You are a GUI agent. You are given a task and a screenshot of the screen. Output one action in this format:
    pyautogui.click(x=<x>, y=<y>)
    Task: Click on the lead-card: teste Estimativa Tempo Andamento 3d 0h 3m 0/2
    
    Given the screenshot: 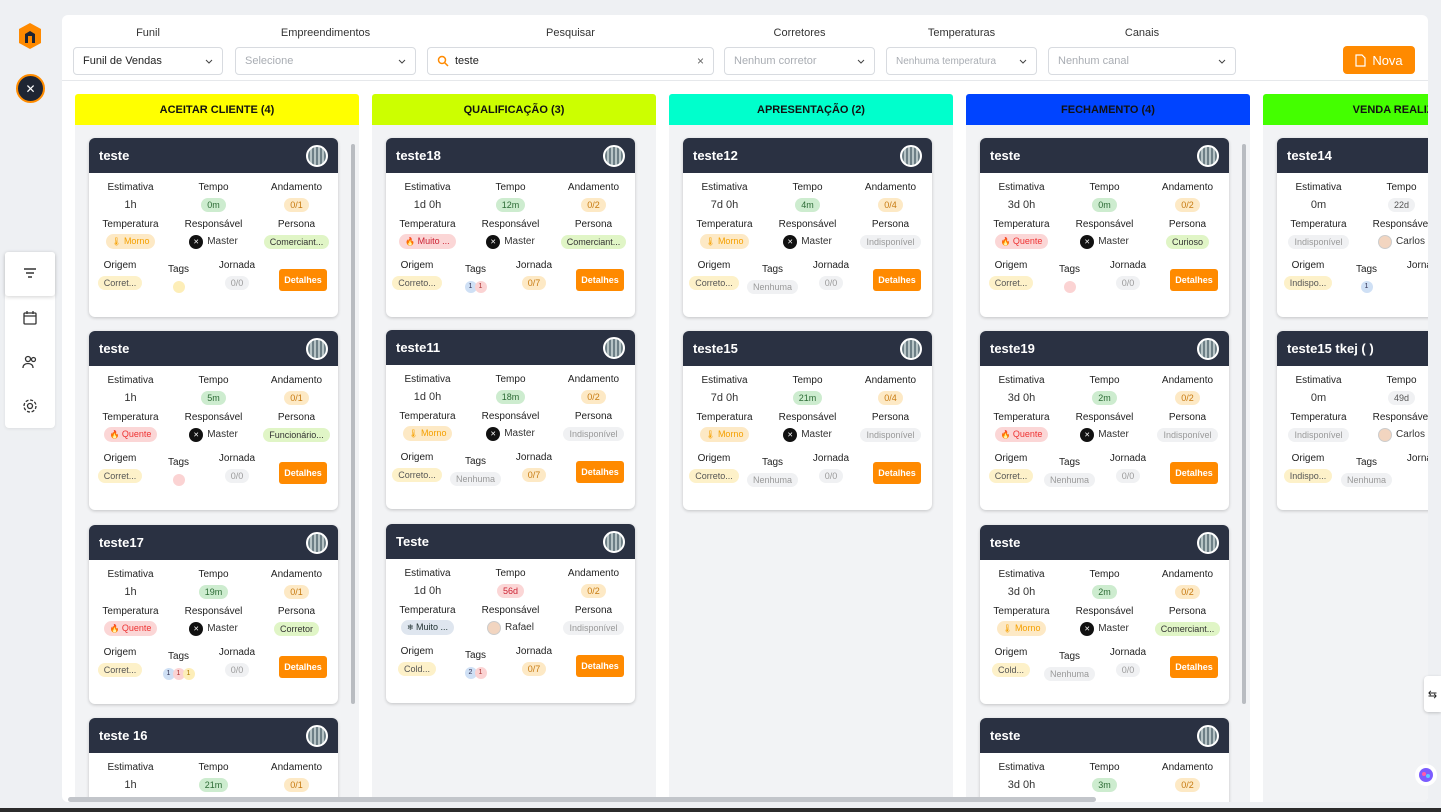 What is the action you would take?
    pyautogui.click(x=1104, y=760)
    